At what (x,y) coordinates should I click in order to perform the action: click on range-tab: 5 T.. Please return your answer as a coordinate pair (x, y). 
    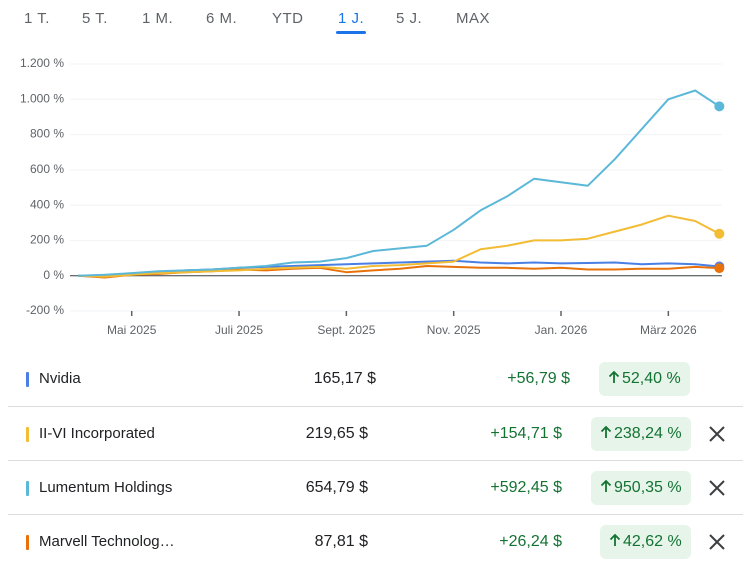
    Looking at the image, I should click on (95, 18).